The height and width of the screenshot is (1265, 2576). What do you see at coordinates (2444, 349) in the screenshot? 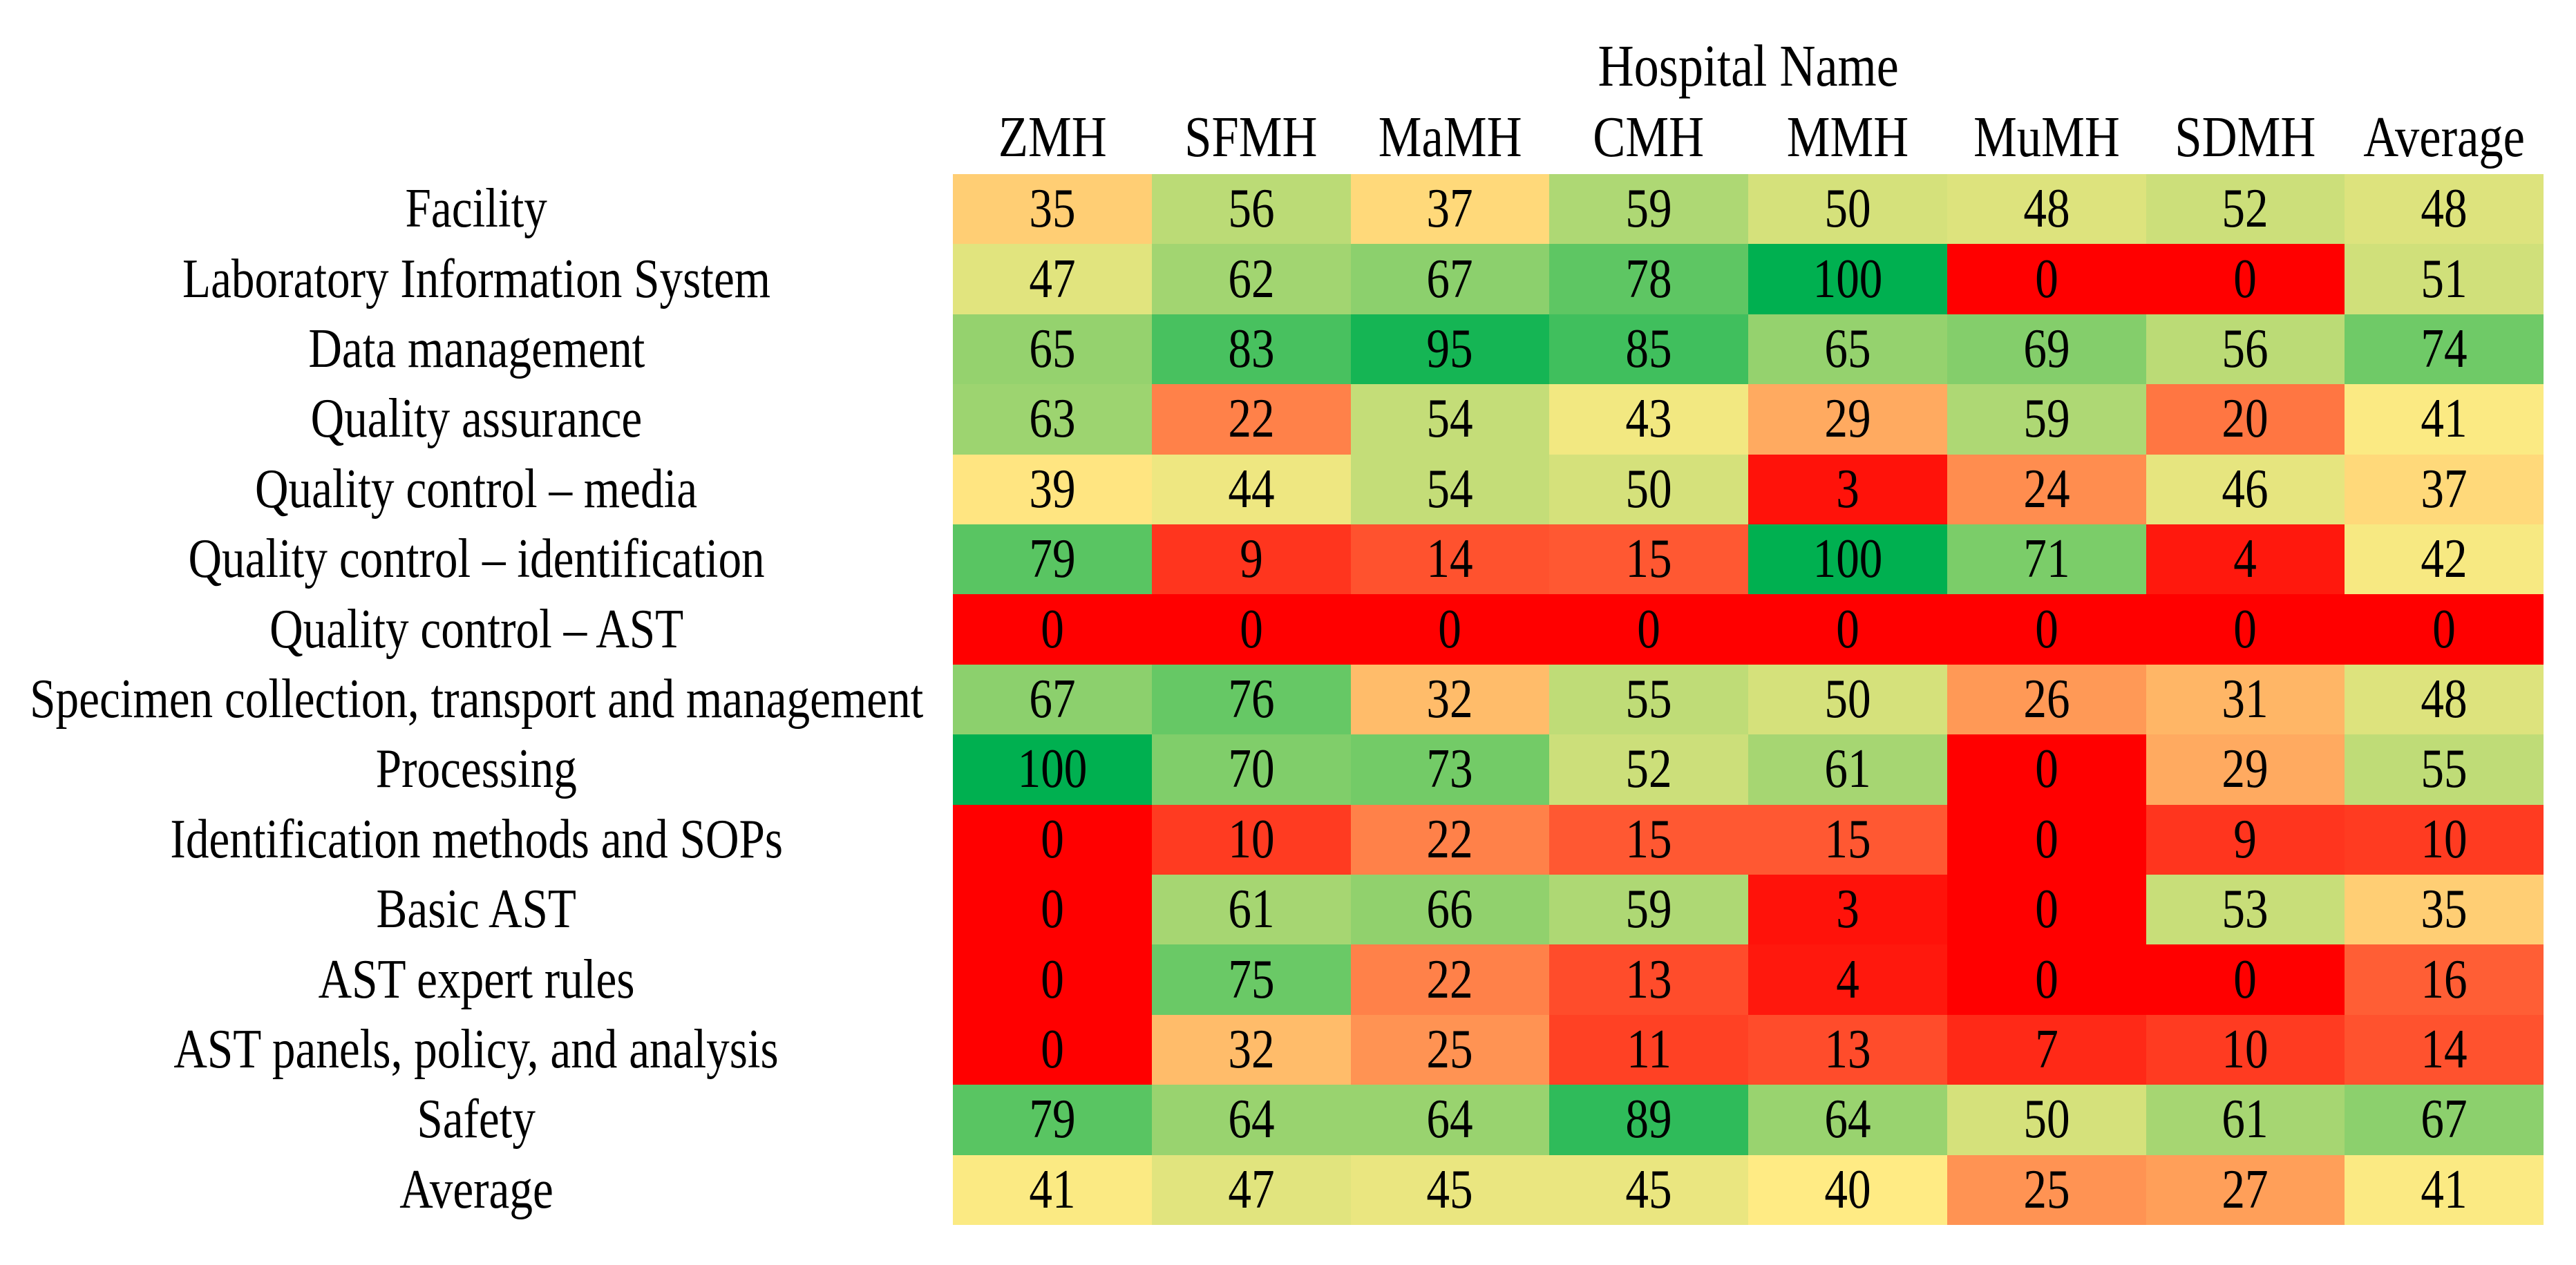
I see `cell-value: 74` at bounding box center [2444, 349].